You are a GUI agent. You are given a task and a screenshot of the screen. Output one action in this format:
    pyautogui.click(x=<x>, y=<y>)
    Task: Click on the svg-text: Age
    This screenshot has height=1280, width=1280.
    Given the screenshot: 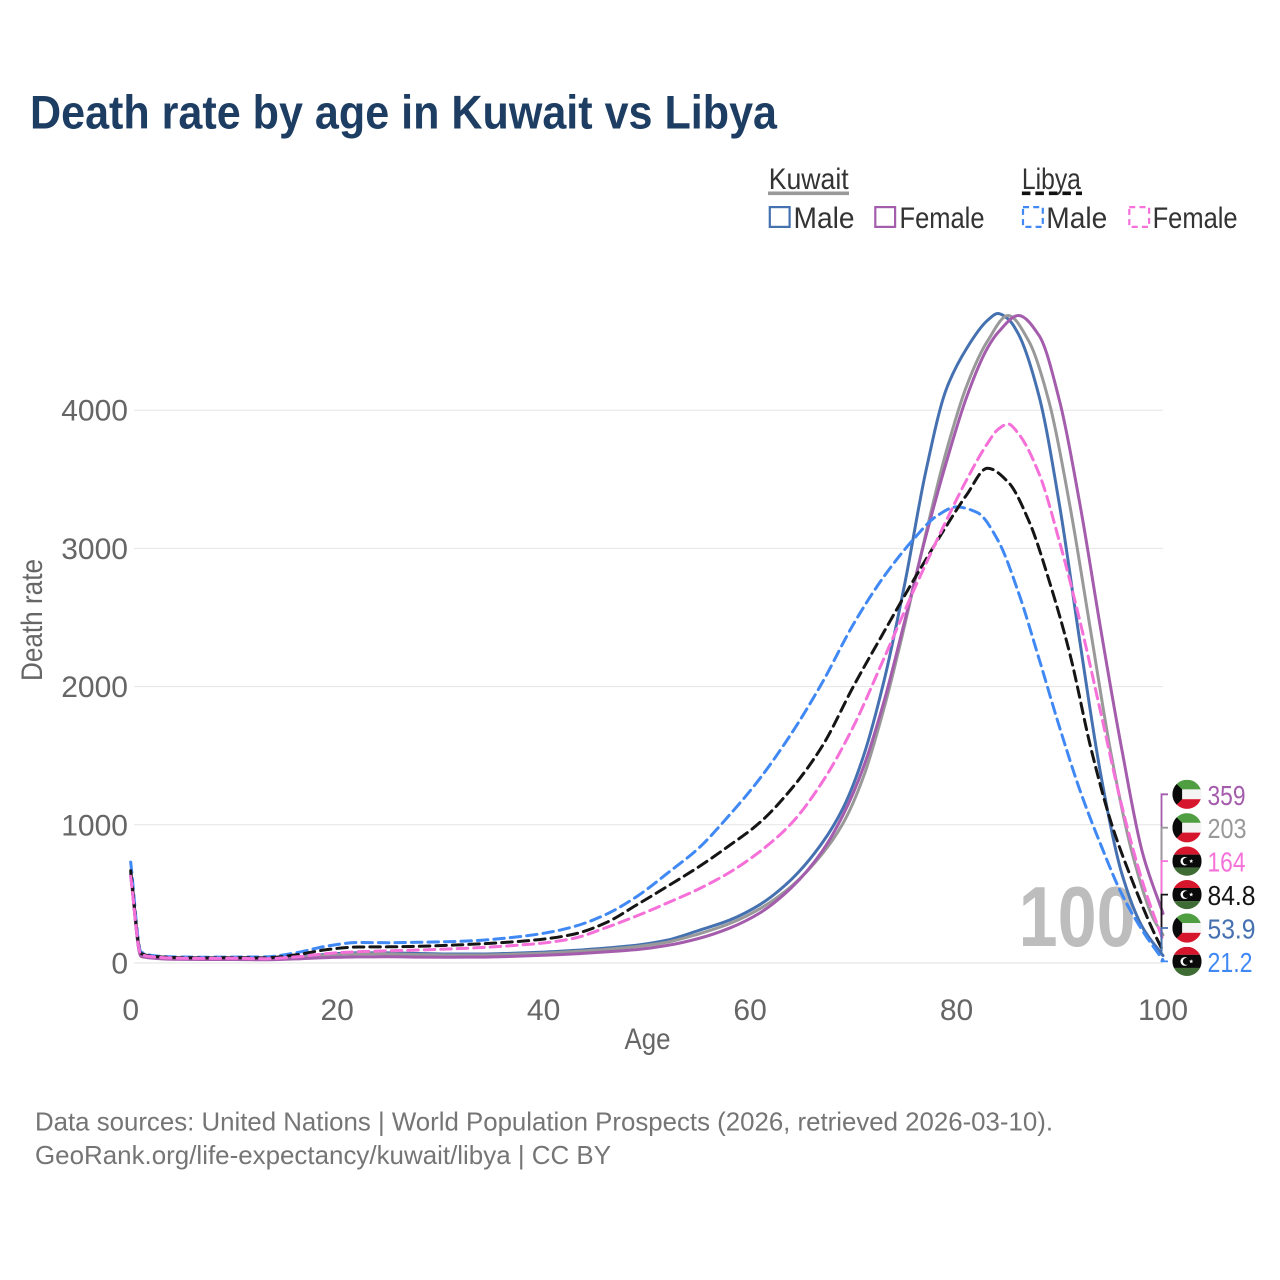 What is the action you would take?
    pyautogui.click(x=648, y=1039)
    